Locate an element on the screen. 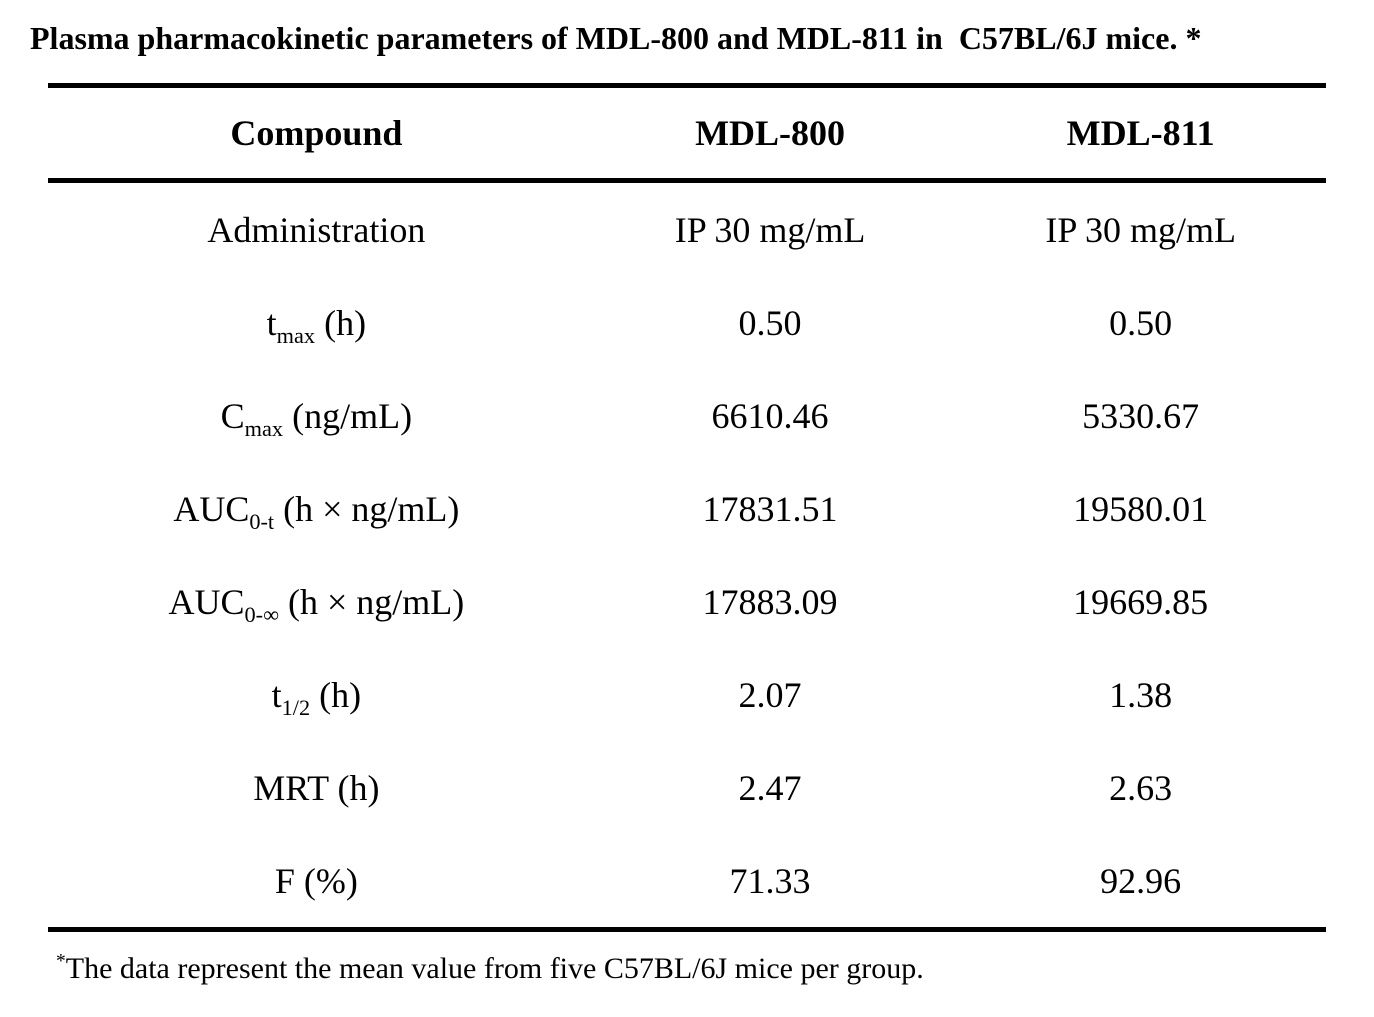 The image size is (1374, 1017). row-label: MRT (h) is located at coordinates (316, 787).